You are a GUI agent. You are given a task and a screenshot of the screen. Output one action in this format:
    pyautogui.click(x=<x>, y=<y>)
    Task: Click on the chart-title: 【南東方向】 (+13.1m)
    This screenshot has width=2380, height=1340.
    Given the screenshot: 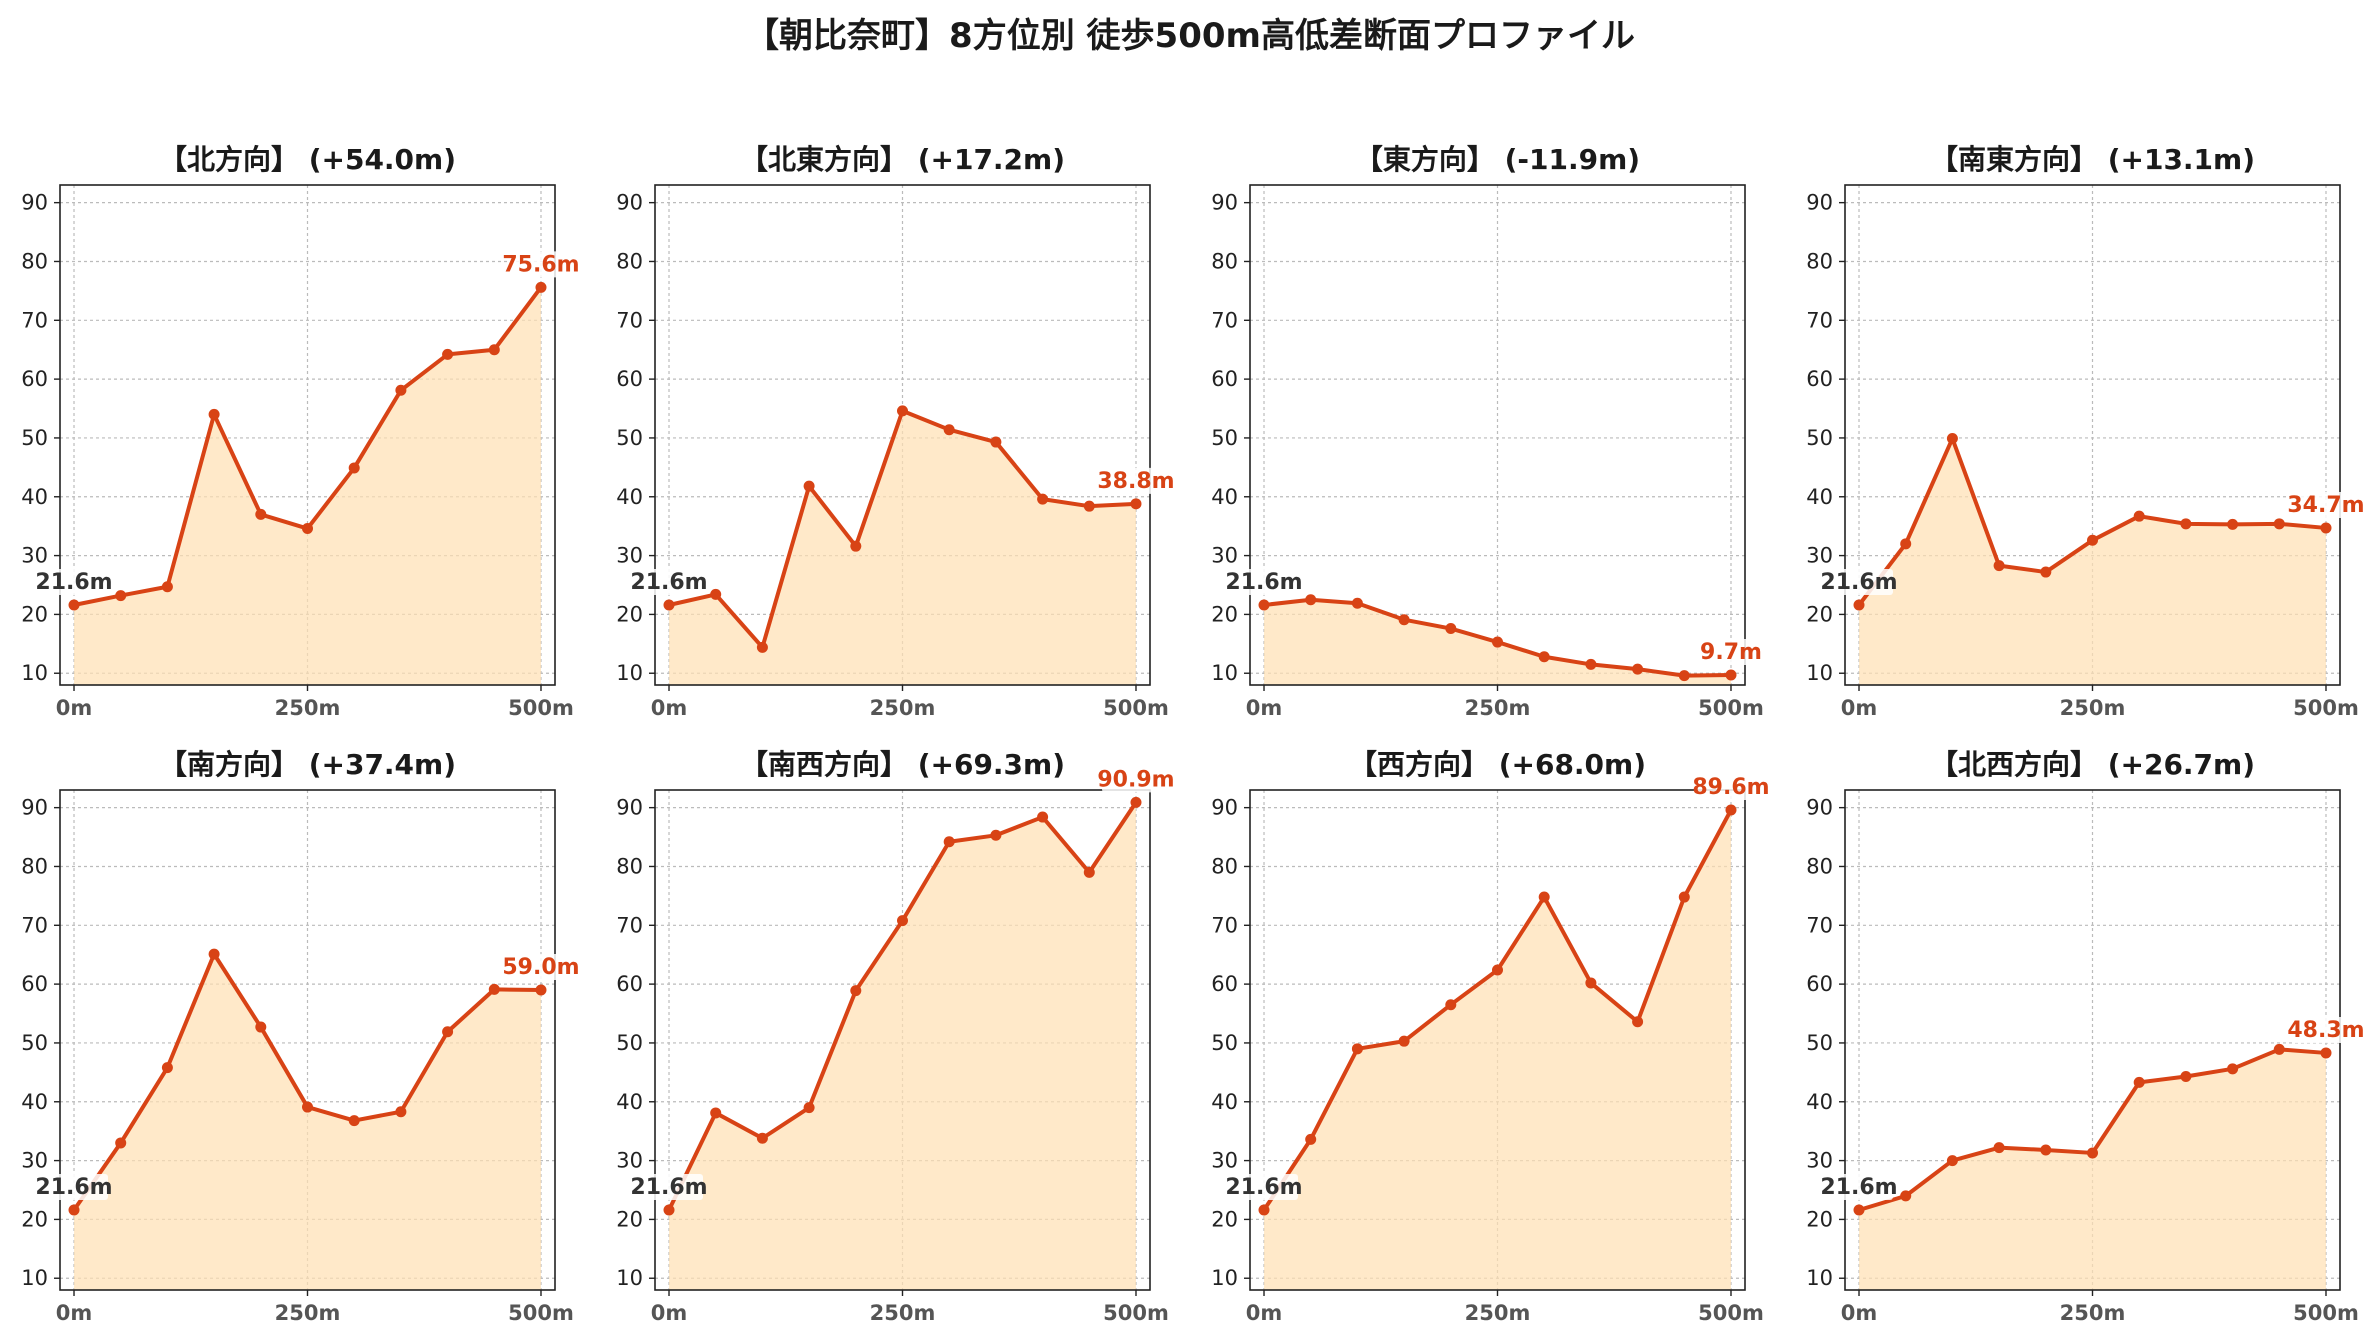 What is the action you would take?
    pyautogui.click(x=2092, y=159)
    